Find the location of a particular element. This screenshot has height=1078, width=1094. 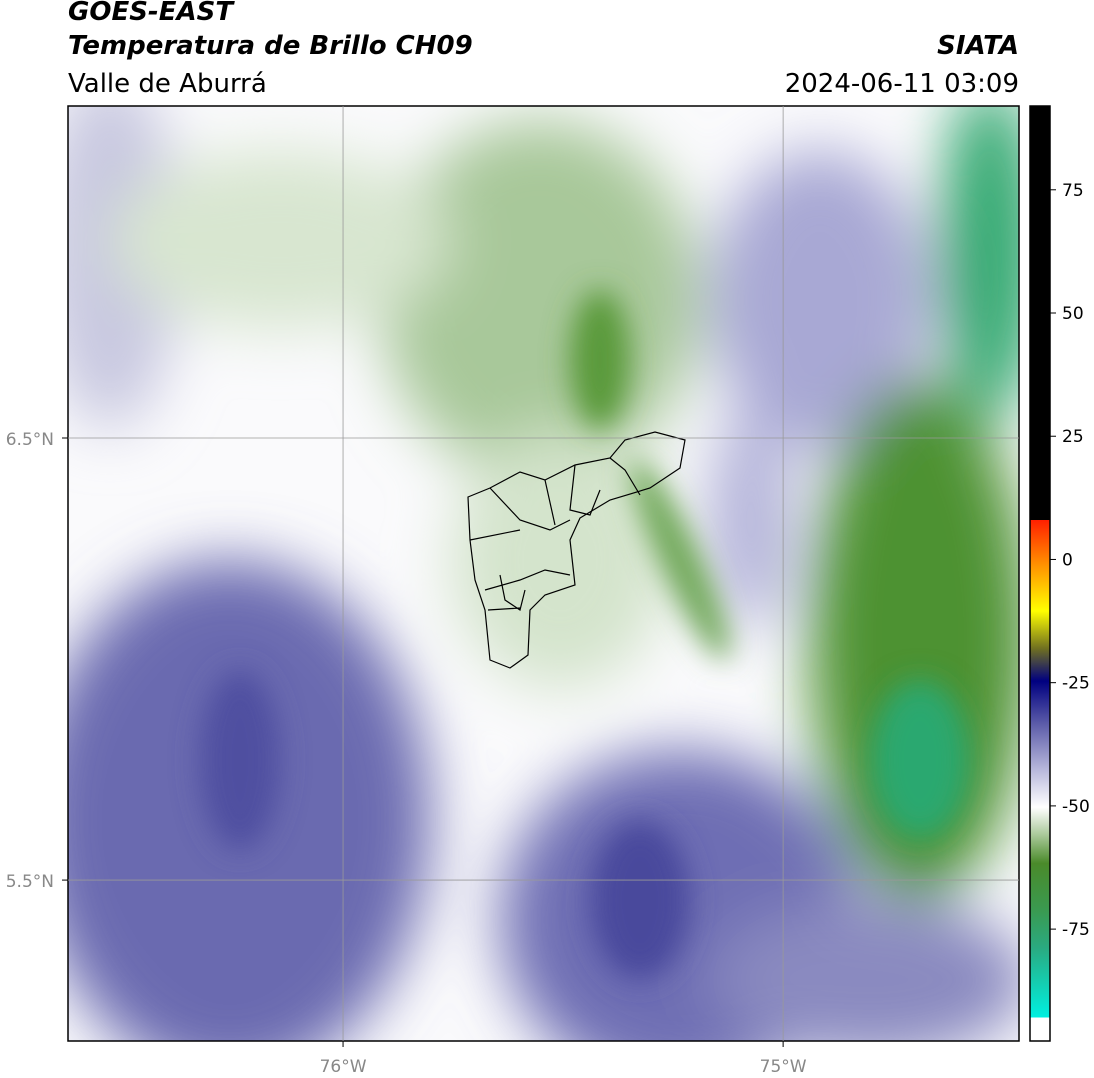

y-tick-label: 6.5°N is located at coordinates (30, 440).